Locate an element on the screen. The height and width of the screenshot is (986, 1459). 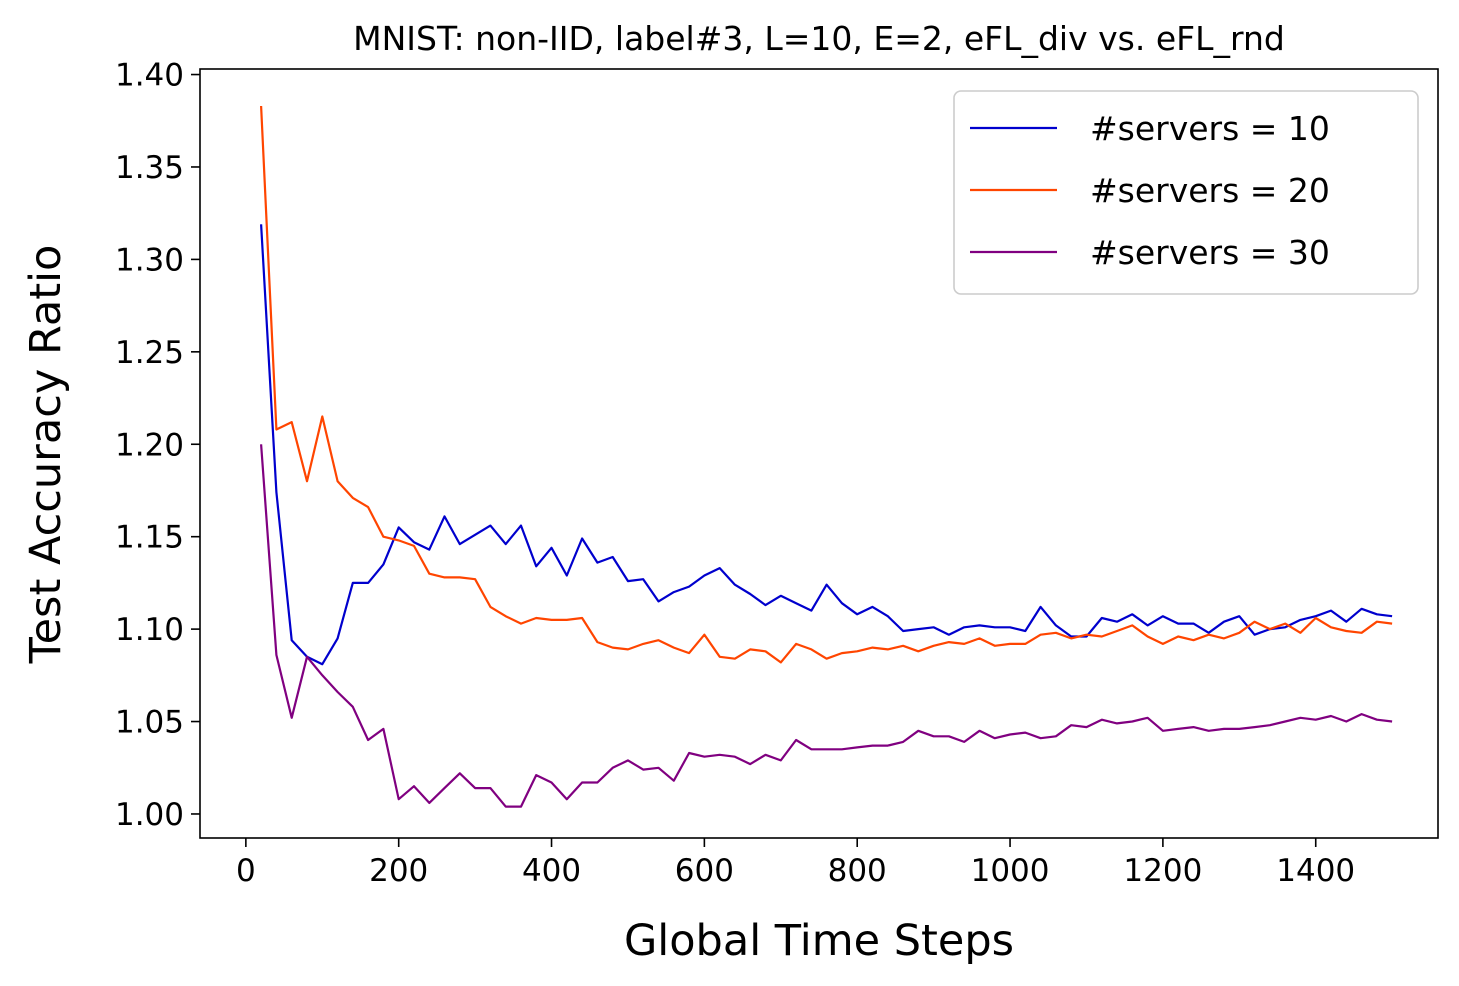
y-axis: 1.00 1.05 1.10 1.15 1.20 1.25 1.30 1.35 1.40 is located at coordinates (157, 445).